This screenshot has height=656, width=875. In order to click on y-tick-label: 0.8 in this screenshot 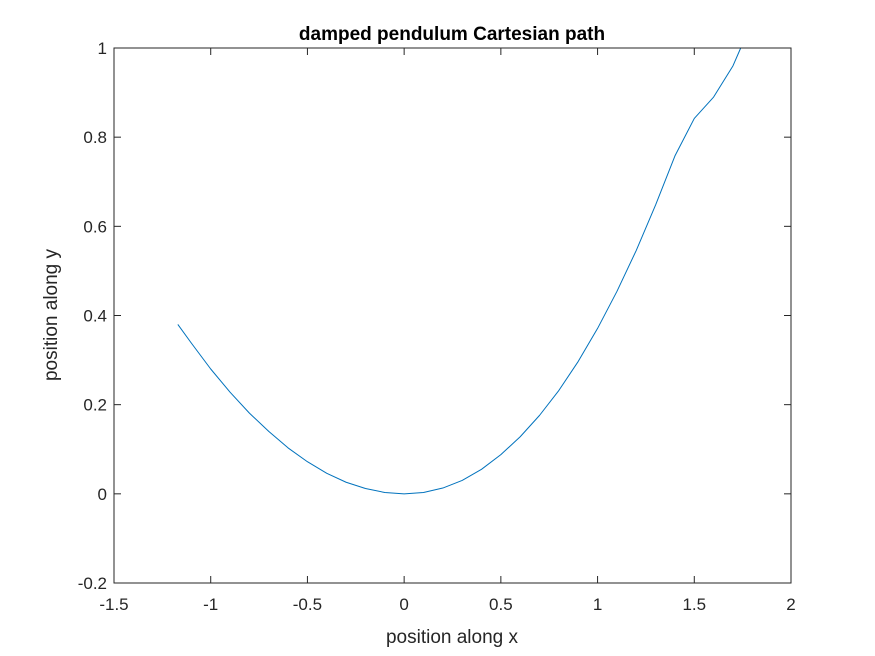, I will do `click(95, 137)`.